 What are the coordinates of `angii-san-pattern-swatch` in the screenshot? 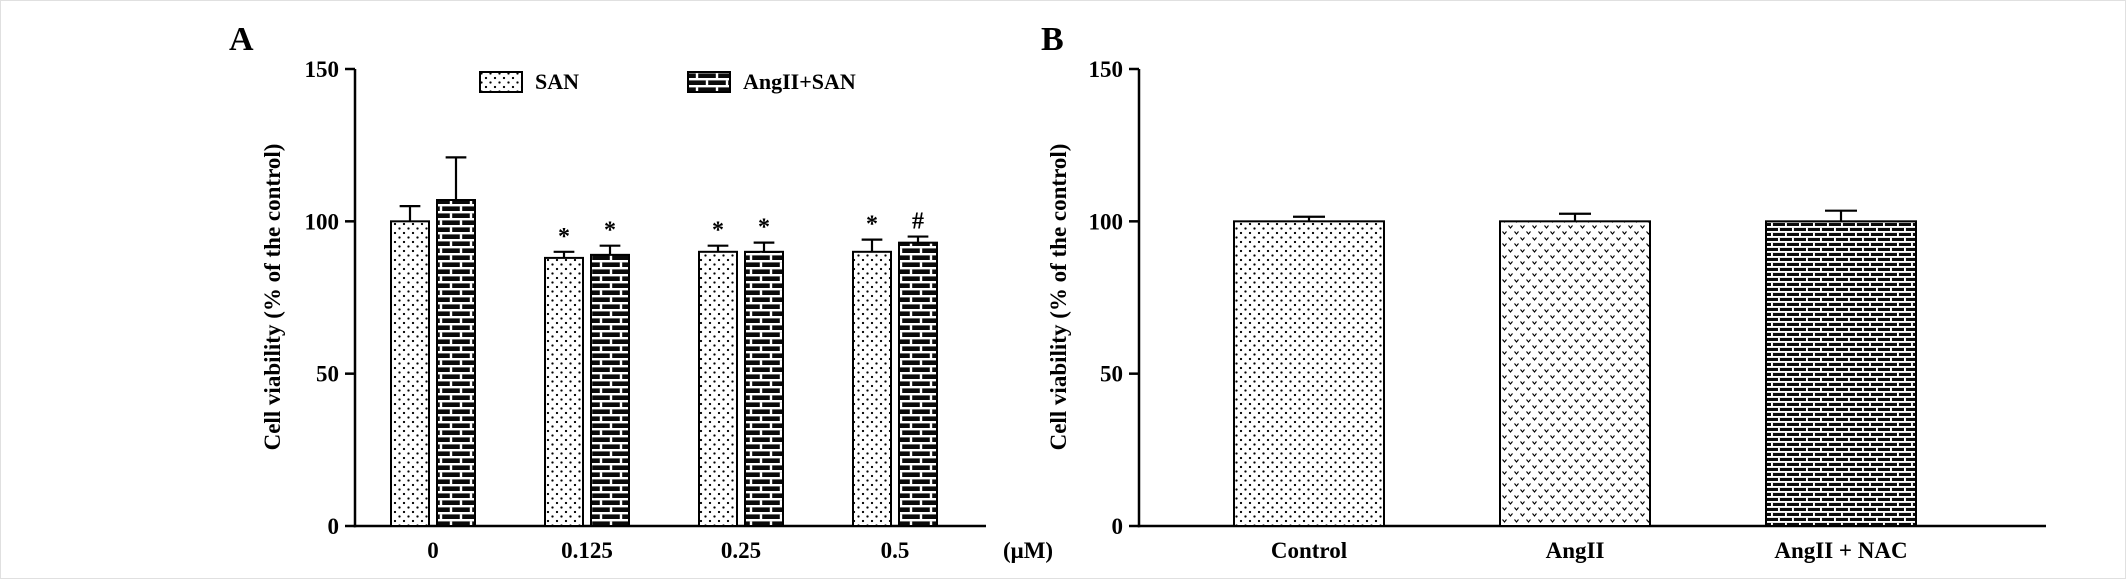 It's located at (709, 82).